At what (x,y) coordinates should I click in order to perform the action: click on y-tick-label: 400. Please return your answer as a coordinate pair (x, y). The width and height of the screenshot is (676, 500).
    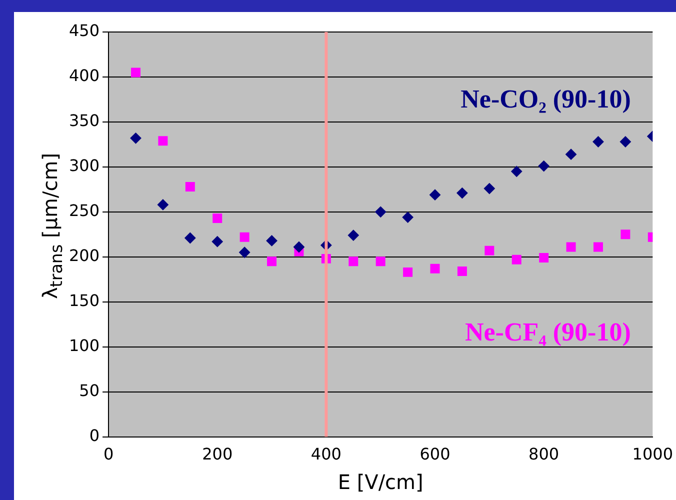
    Looking at the image, I should click on (84, 76).